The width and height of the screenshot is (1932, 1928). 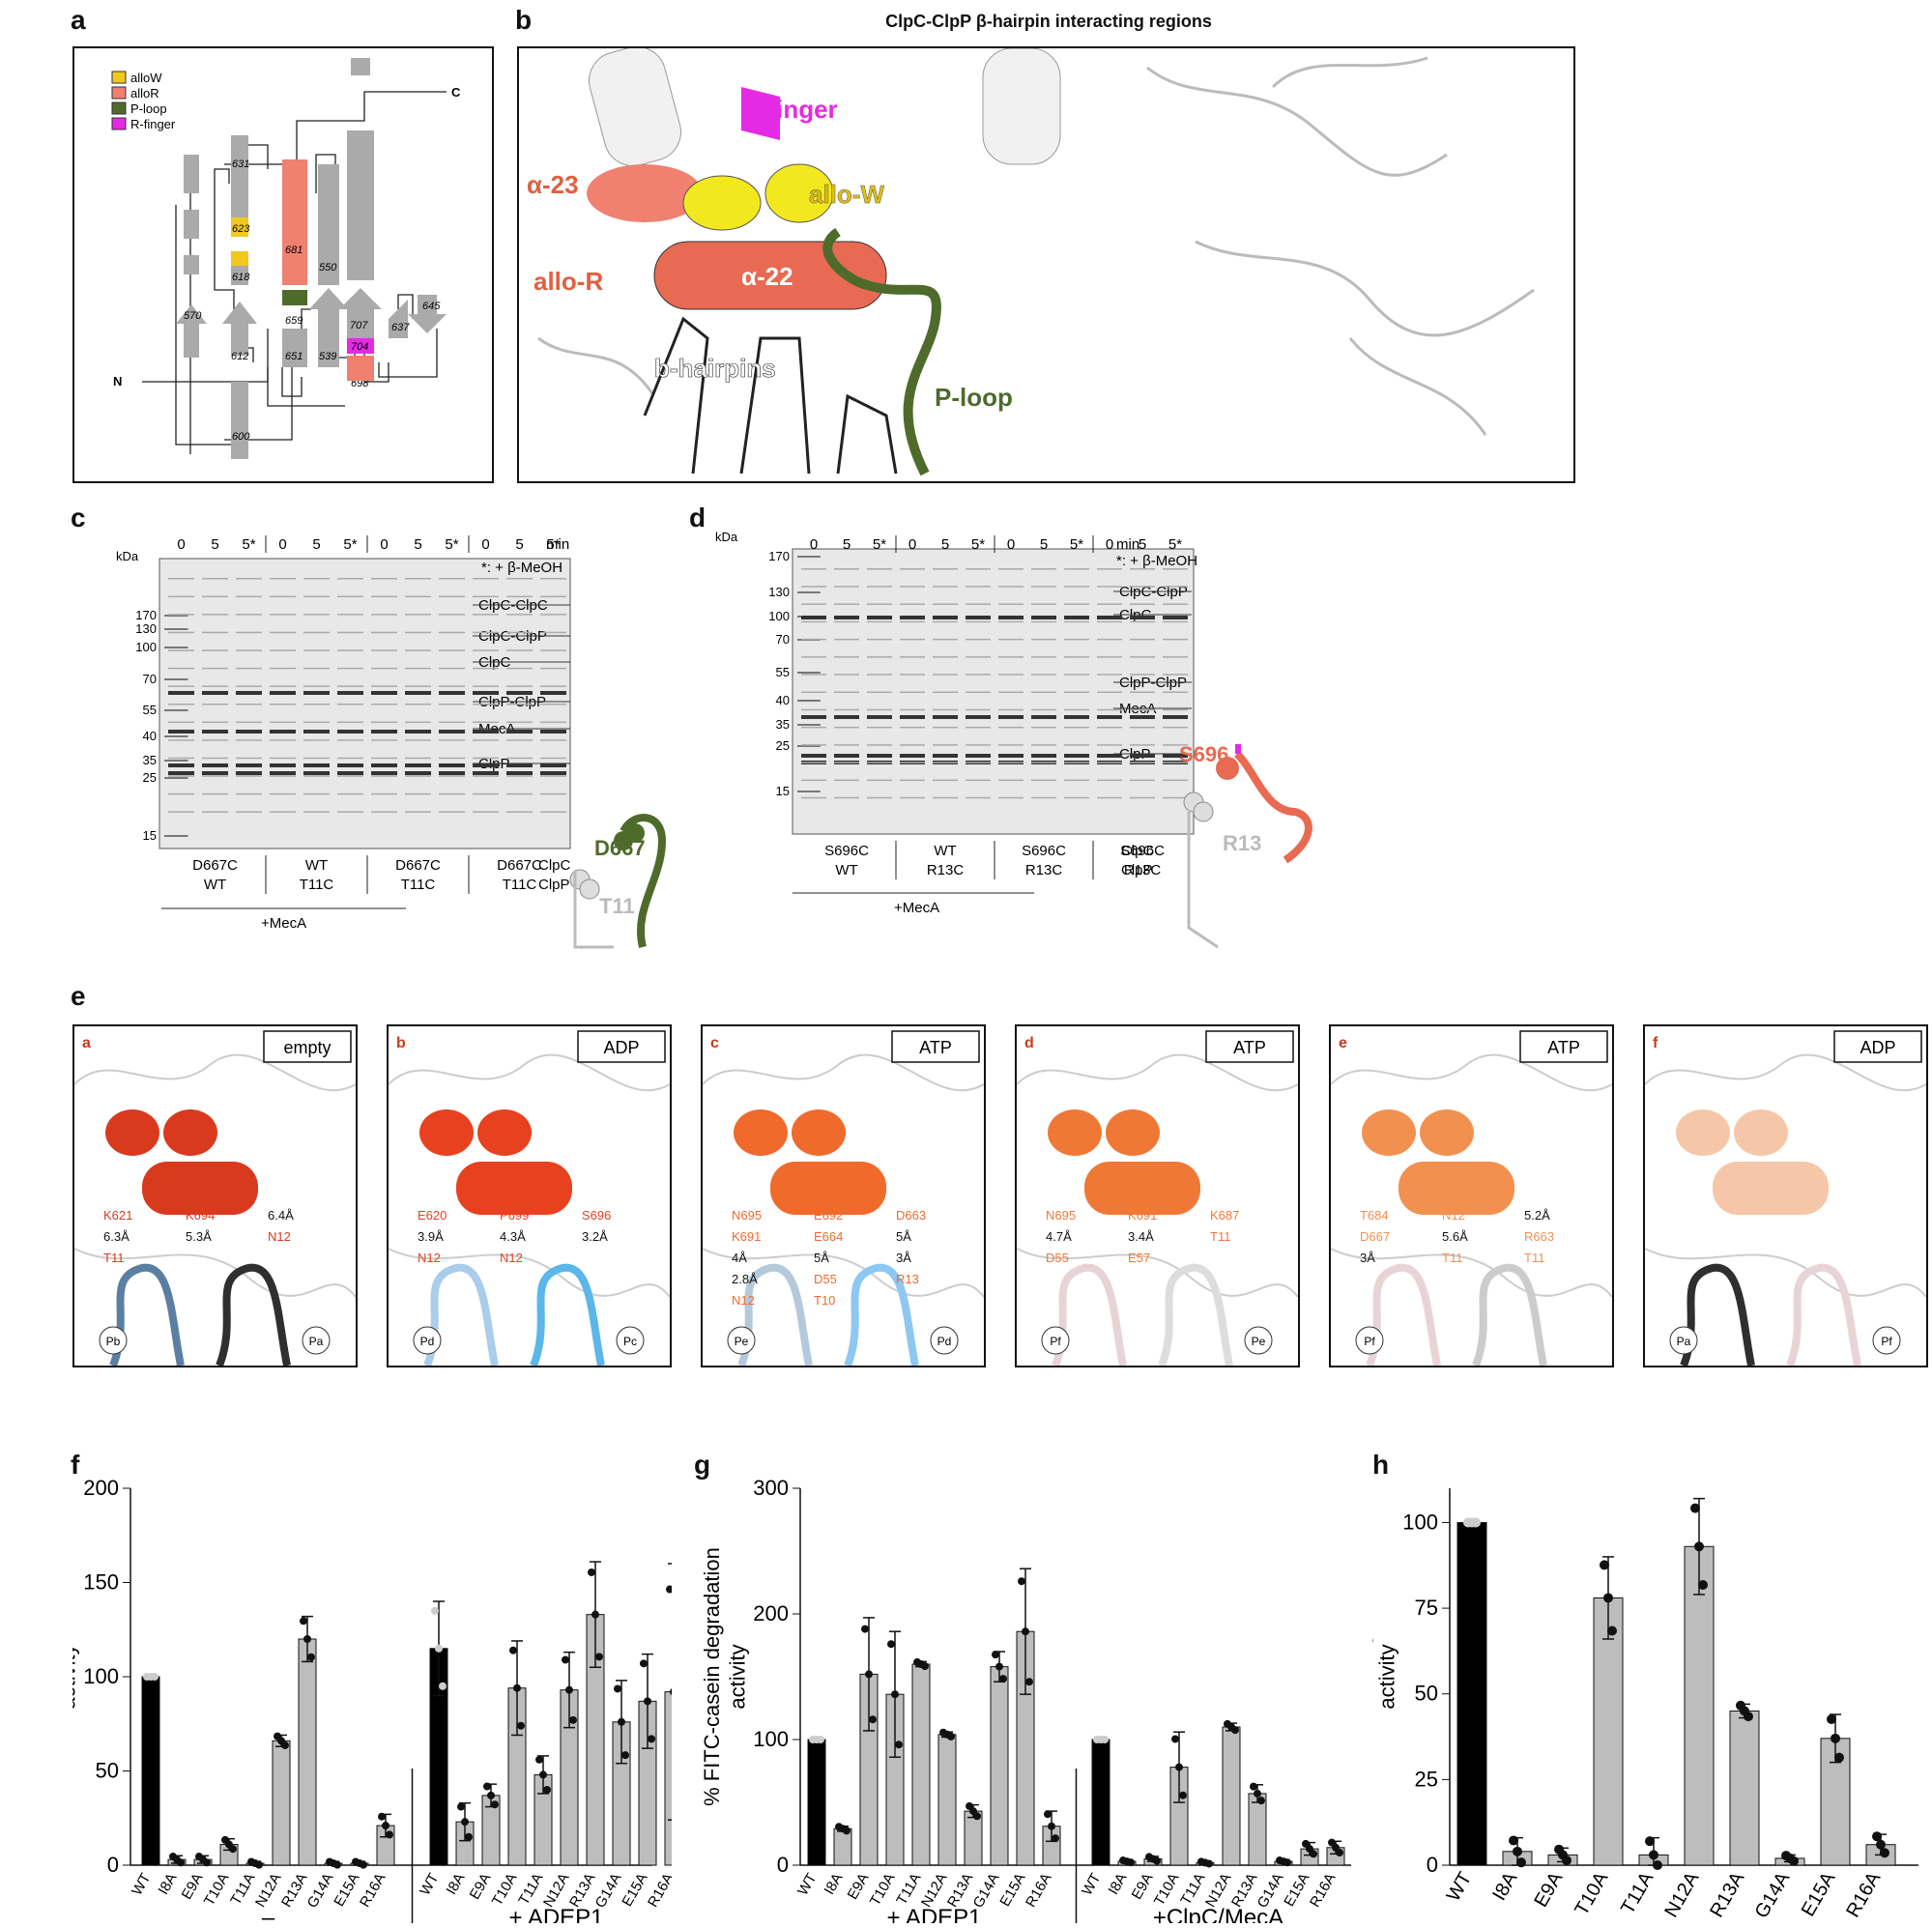 What do you see at coordinates (513, 1236) in the screenshot?
I see `distance-label: 4.3Å` at bounding box center [513, 1236].